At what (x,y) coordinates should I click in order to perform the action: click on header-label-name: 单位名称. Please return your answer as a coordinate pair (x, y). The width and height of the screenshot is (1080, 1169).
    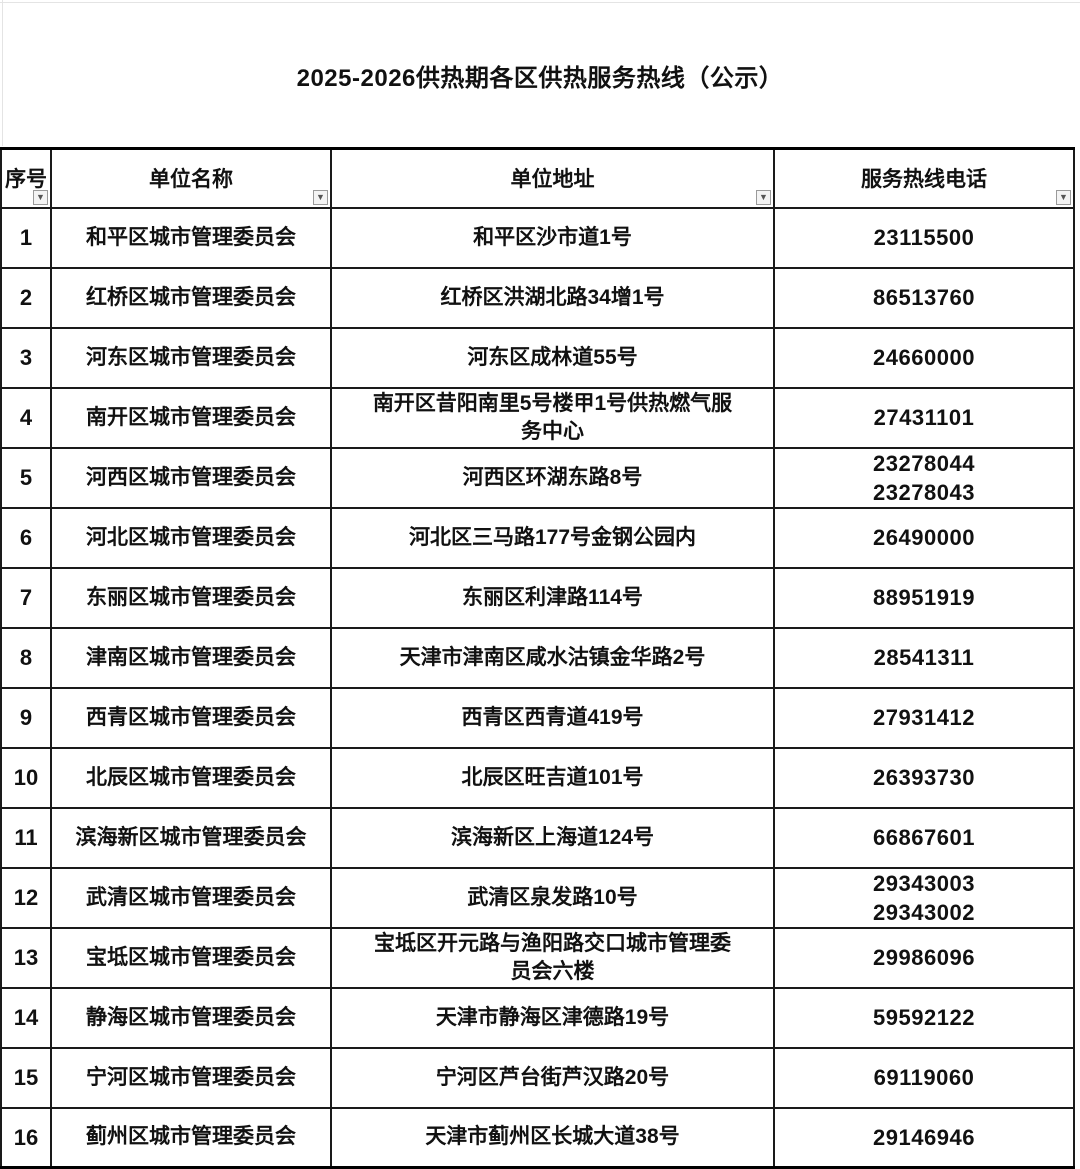
    Looking at the image, I should click on (191, 180).